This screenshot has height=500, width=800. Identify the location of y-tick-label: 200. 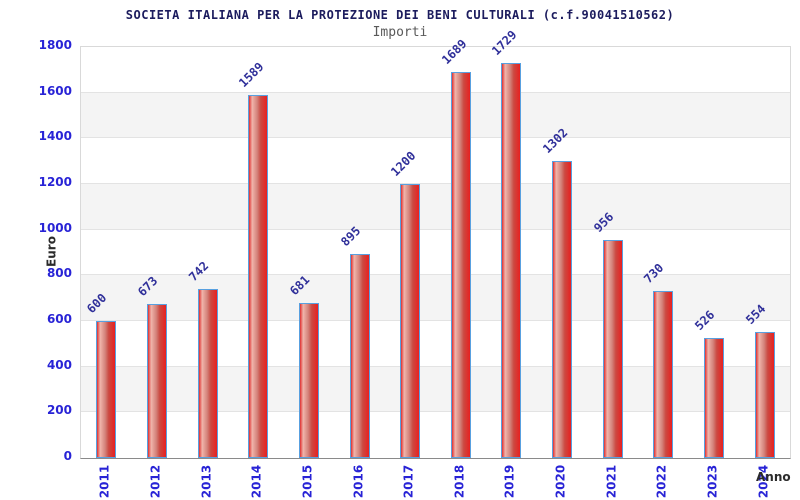
(59, 410).